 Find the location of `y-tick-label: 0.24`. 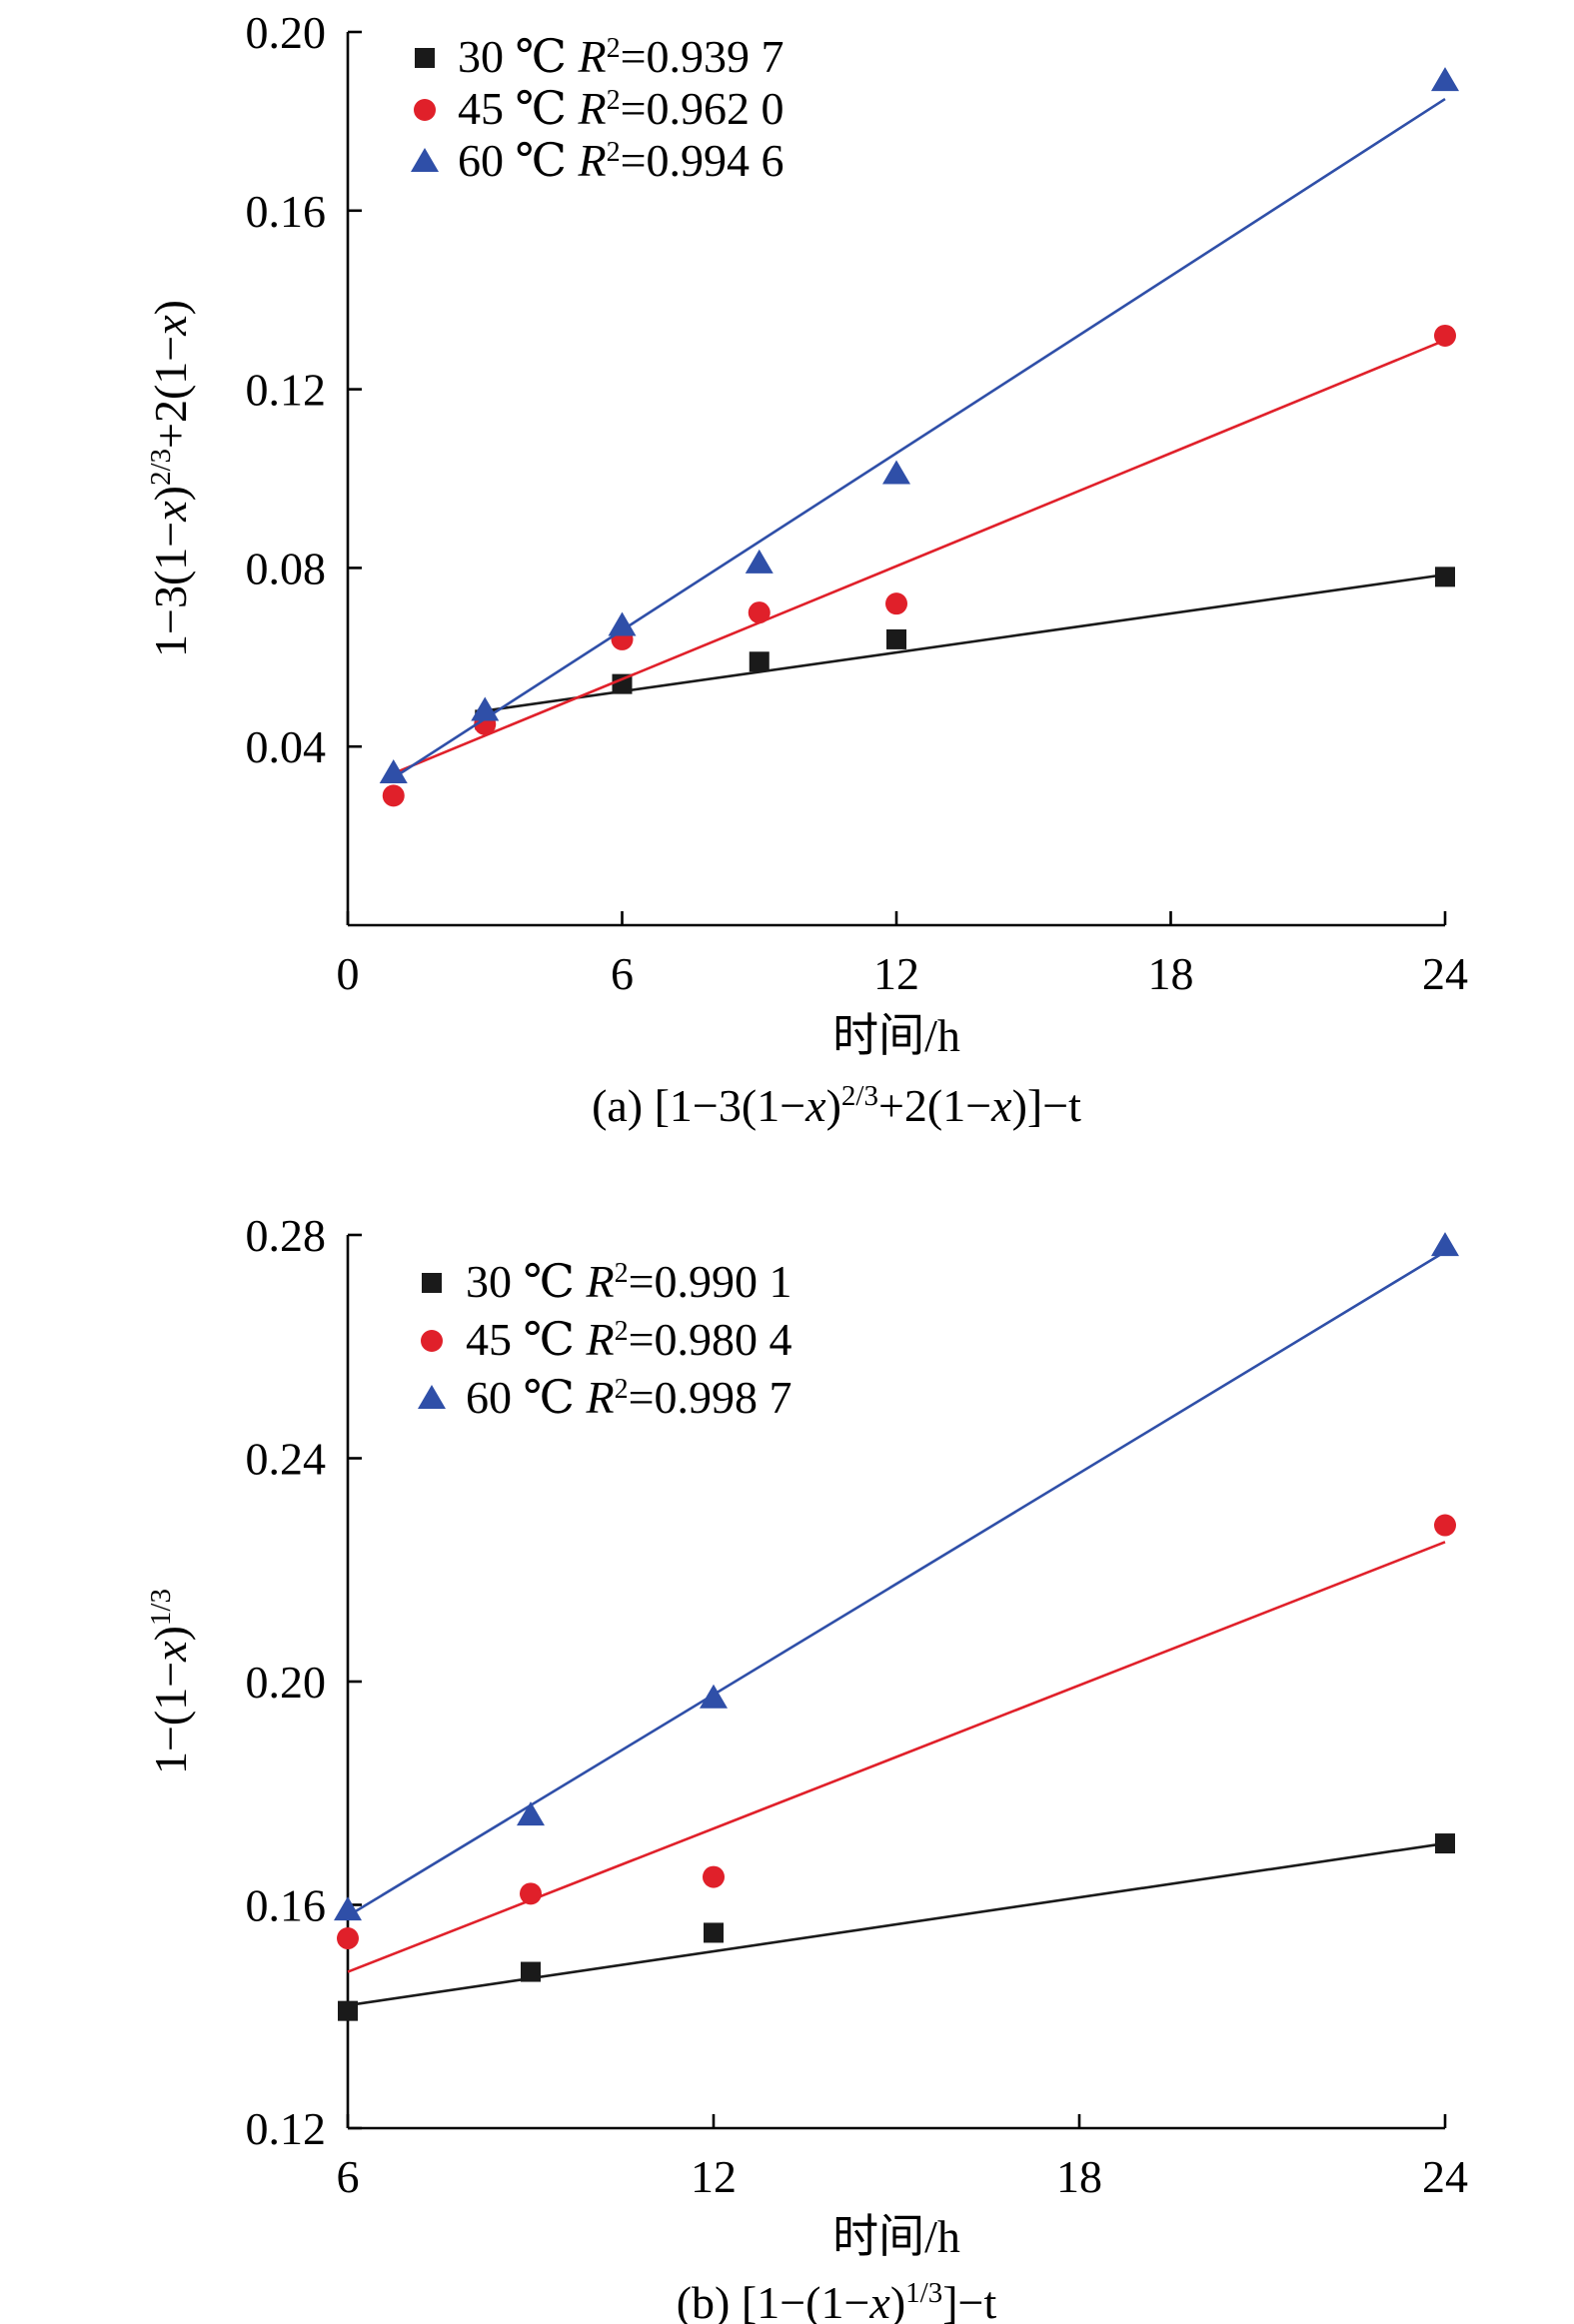

y-tick-label: 0.24 is located at coordinates (286, 1459).